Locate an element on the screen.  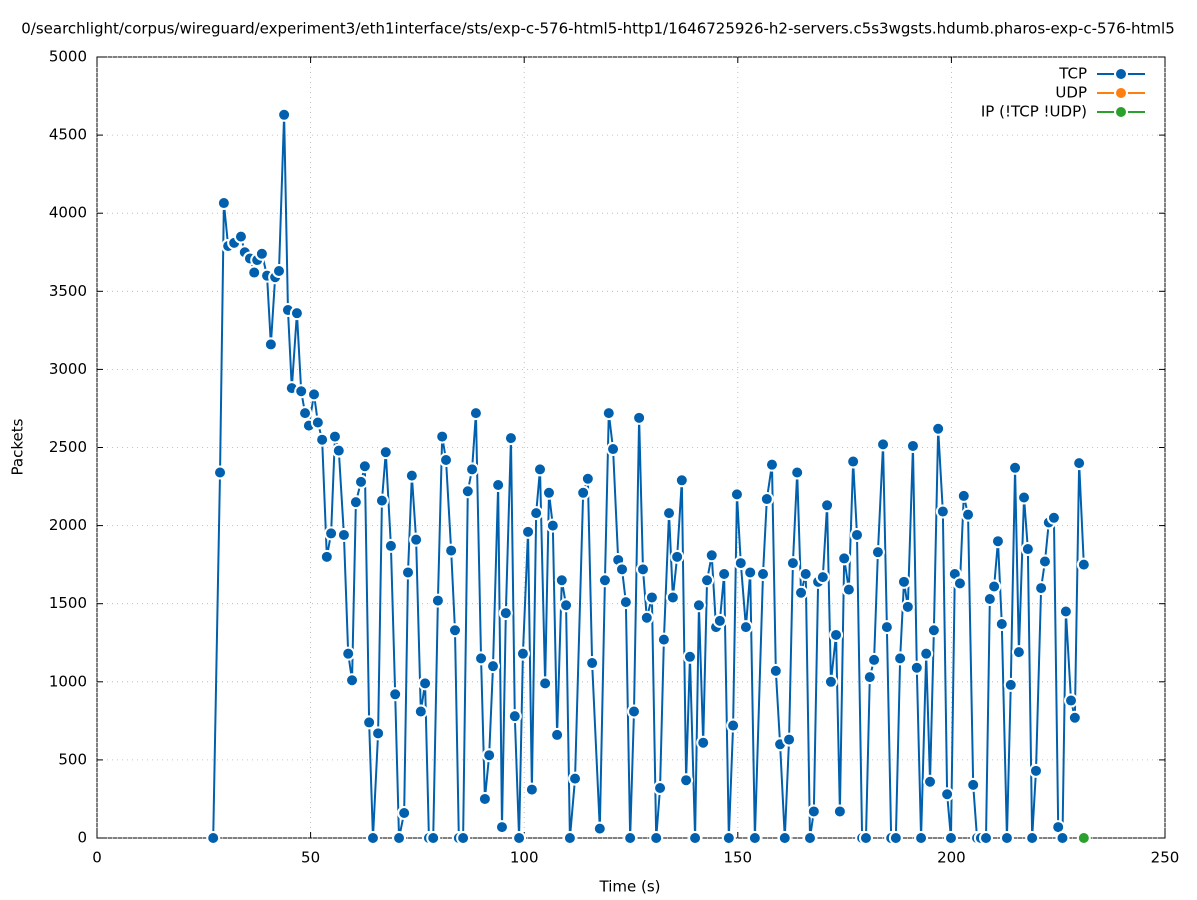
x-axis-label: Time (s) is located at coordinates (630, 887).